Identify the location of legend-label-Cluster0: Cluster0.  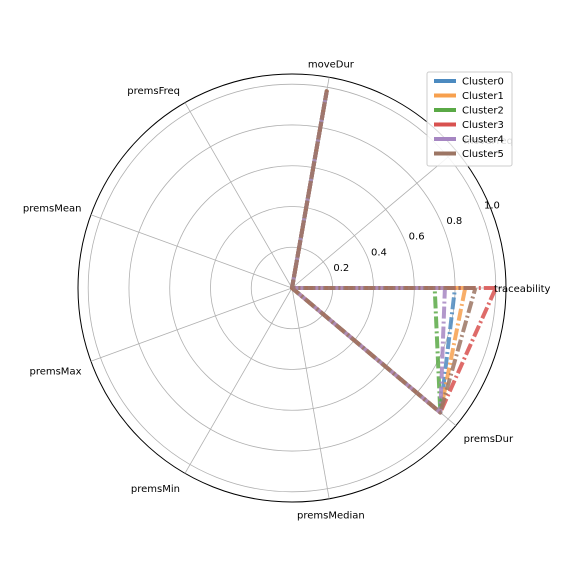
(483, 82).